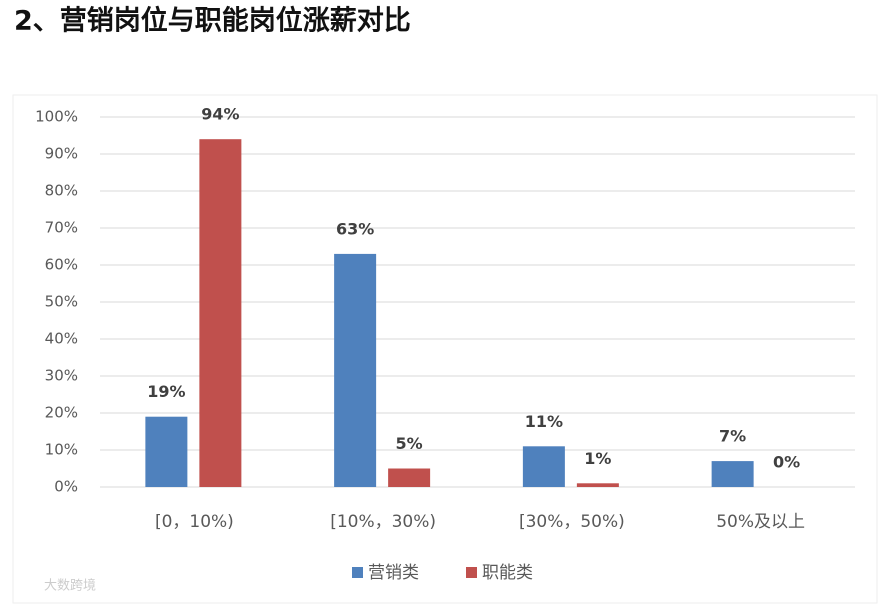 Image resolution: width=878 pixels, height=608 pixels. Describe the element at coordinates (383, 522) in the screenshot. I see `x-tick-label: [10%，30%)` at that location.